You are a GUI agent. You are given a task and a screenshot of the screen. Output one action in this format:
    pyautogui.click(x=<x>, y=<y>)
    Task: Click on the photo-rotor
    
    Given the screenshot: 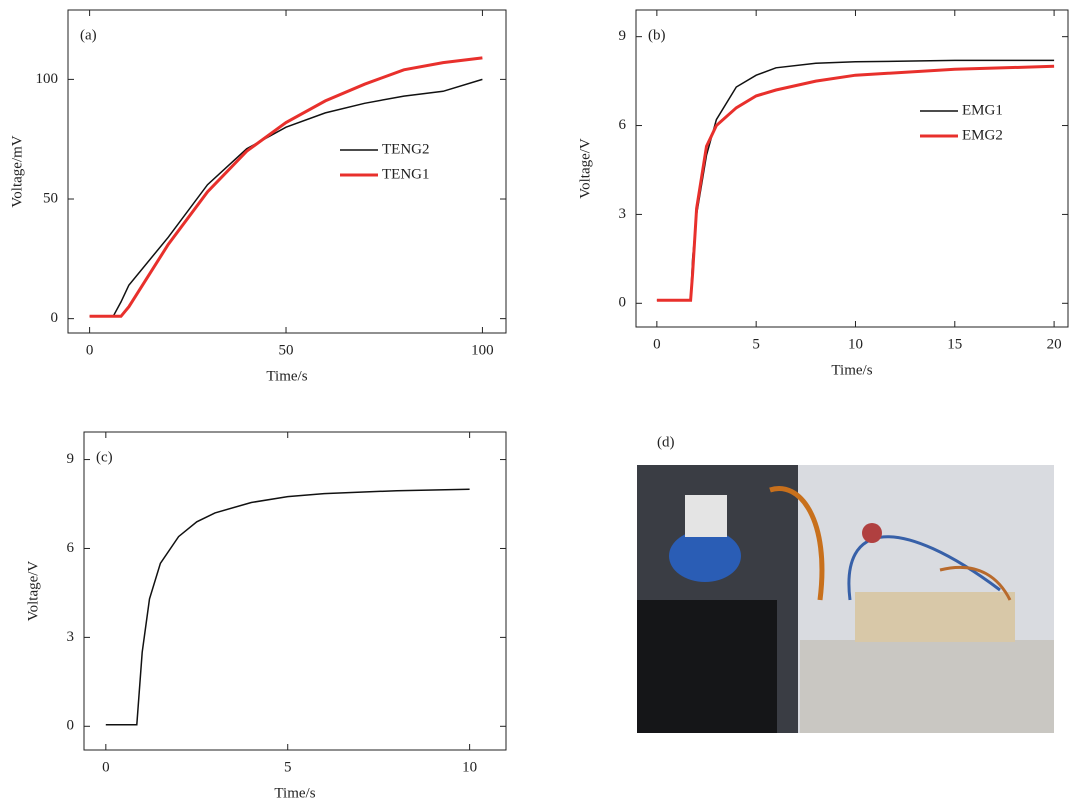 What is the action you would take?
    pyautogui.click(x=705, y=556)
    